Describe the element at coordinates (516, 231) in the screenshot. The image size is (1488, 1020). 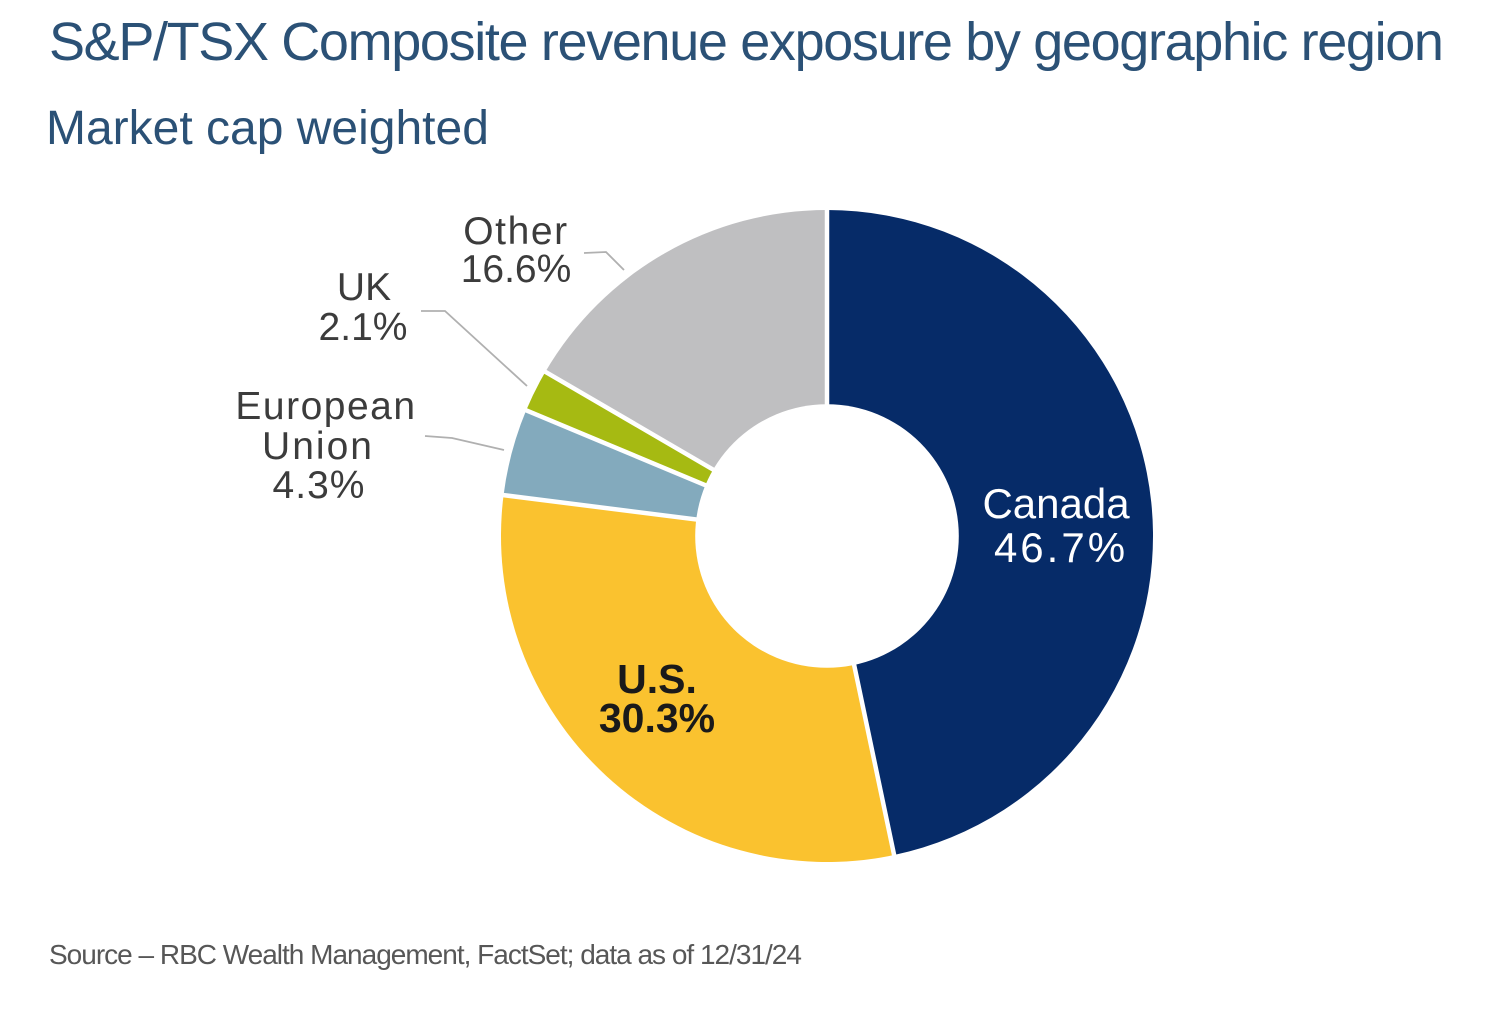
I see `svg-text: Other` at that location.